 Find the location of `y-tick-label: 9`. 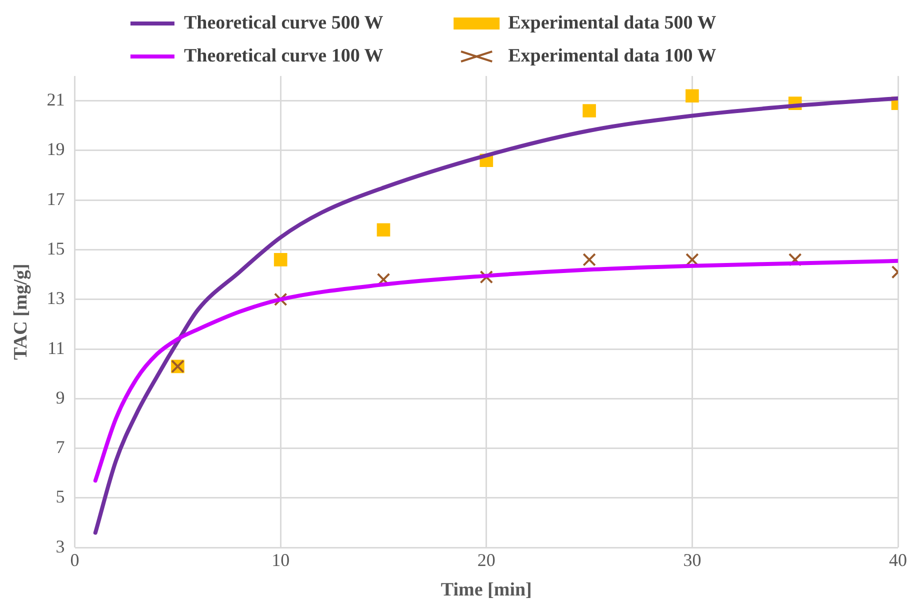

y-tick-label: 9 is located at coordinates (60, 397).